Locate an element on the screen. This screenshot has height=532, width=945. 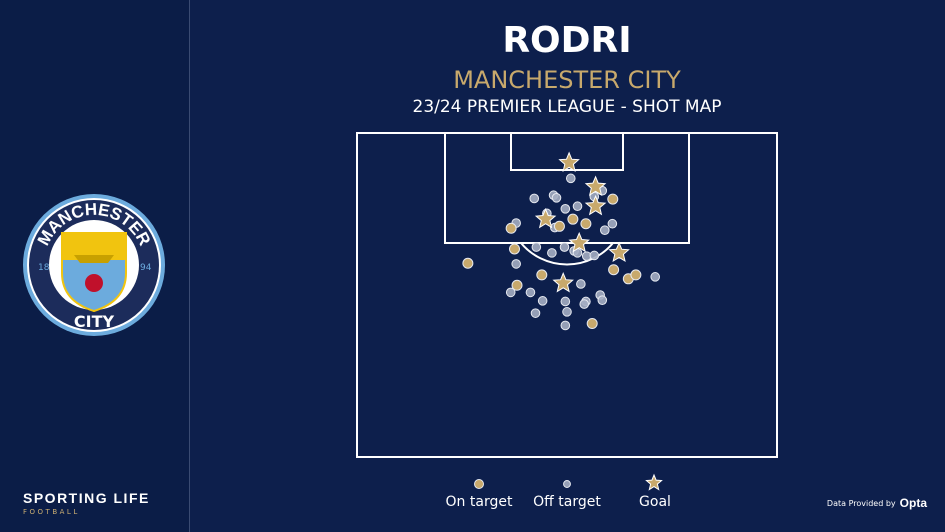
svg-text: 94 is located at coordinates (146, 268).